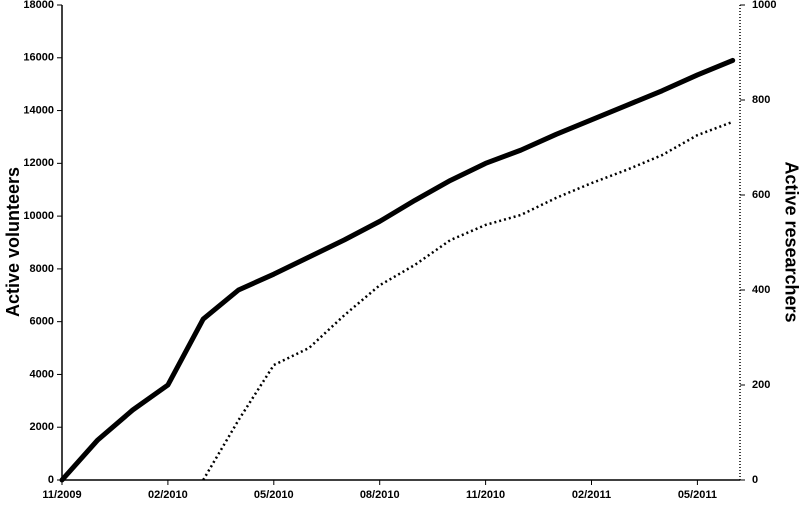 The width and height of the screenshot is (800, 505). I want to click on x-tick-label: 05/2010, so click(274, 495).